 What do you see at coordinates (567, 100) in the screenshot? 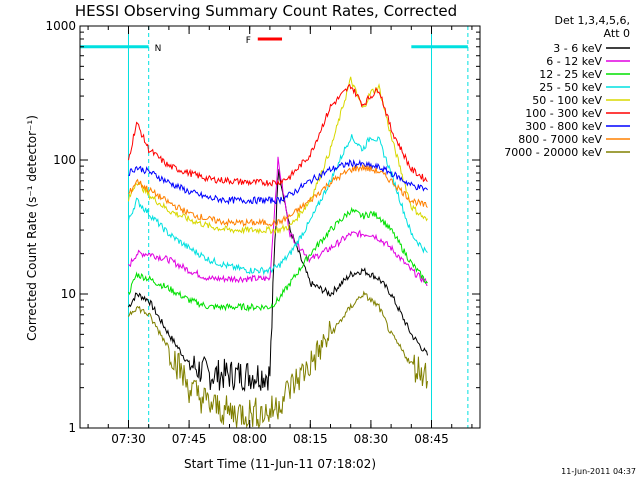
I see `legend-entry-4: 50 - 100 keV` at bounding box center [567, 100].